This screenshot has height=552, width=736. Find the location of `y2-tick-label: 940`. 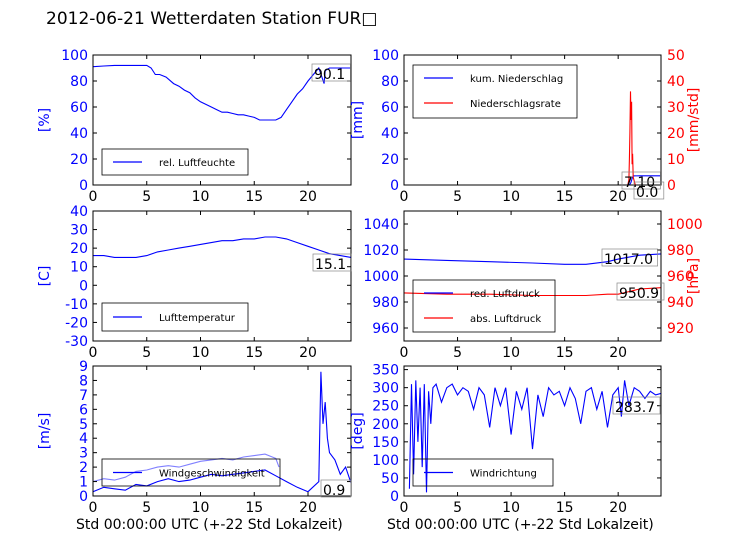

y2-tick-label: 940 is located at coordinates (680, 303).